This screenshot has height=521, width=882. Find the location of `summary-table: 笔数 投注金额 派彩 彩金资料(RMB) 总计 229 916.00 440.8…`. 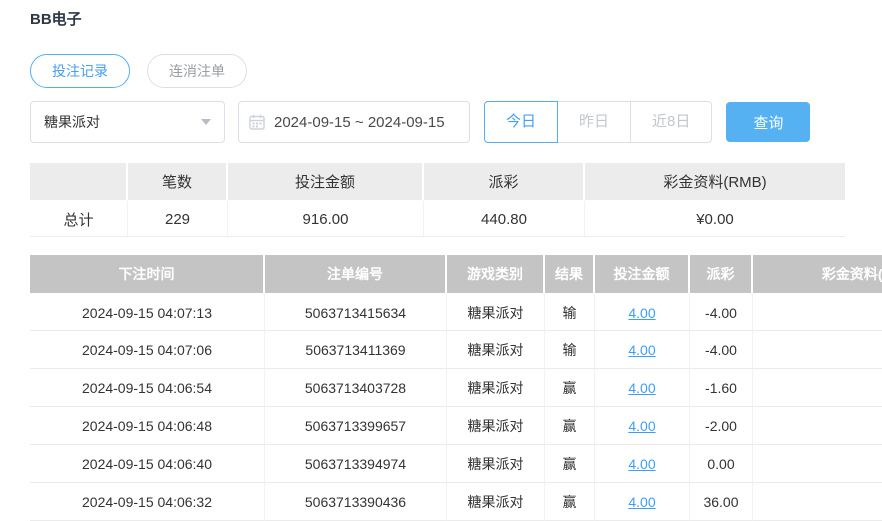

summary-table: 笔数 投注金额 派彩 彩金资料(RMB) 总计 229 916.00 440.8… is located at coordinates (437, 200).